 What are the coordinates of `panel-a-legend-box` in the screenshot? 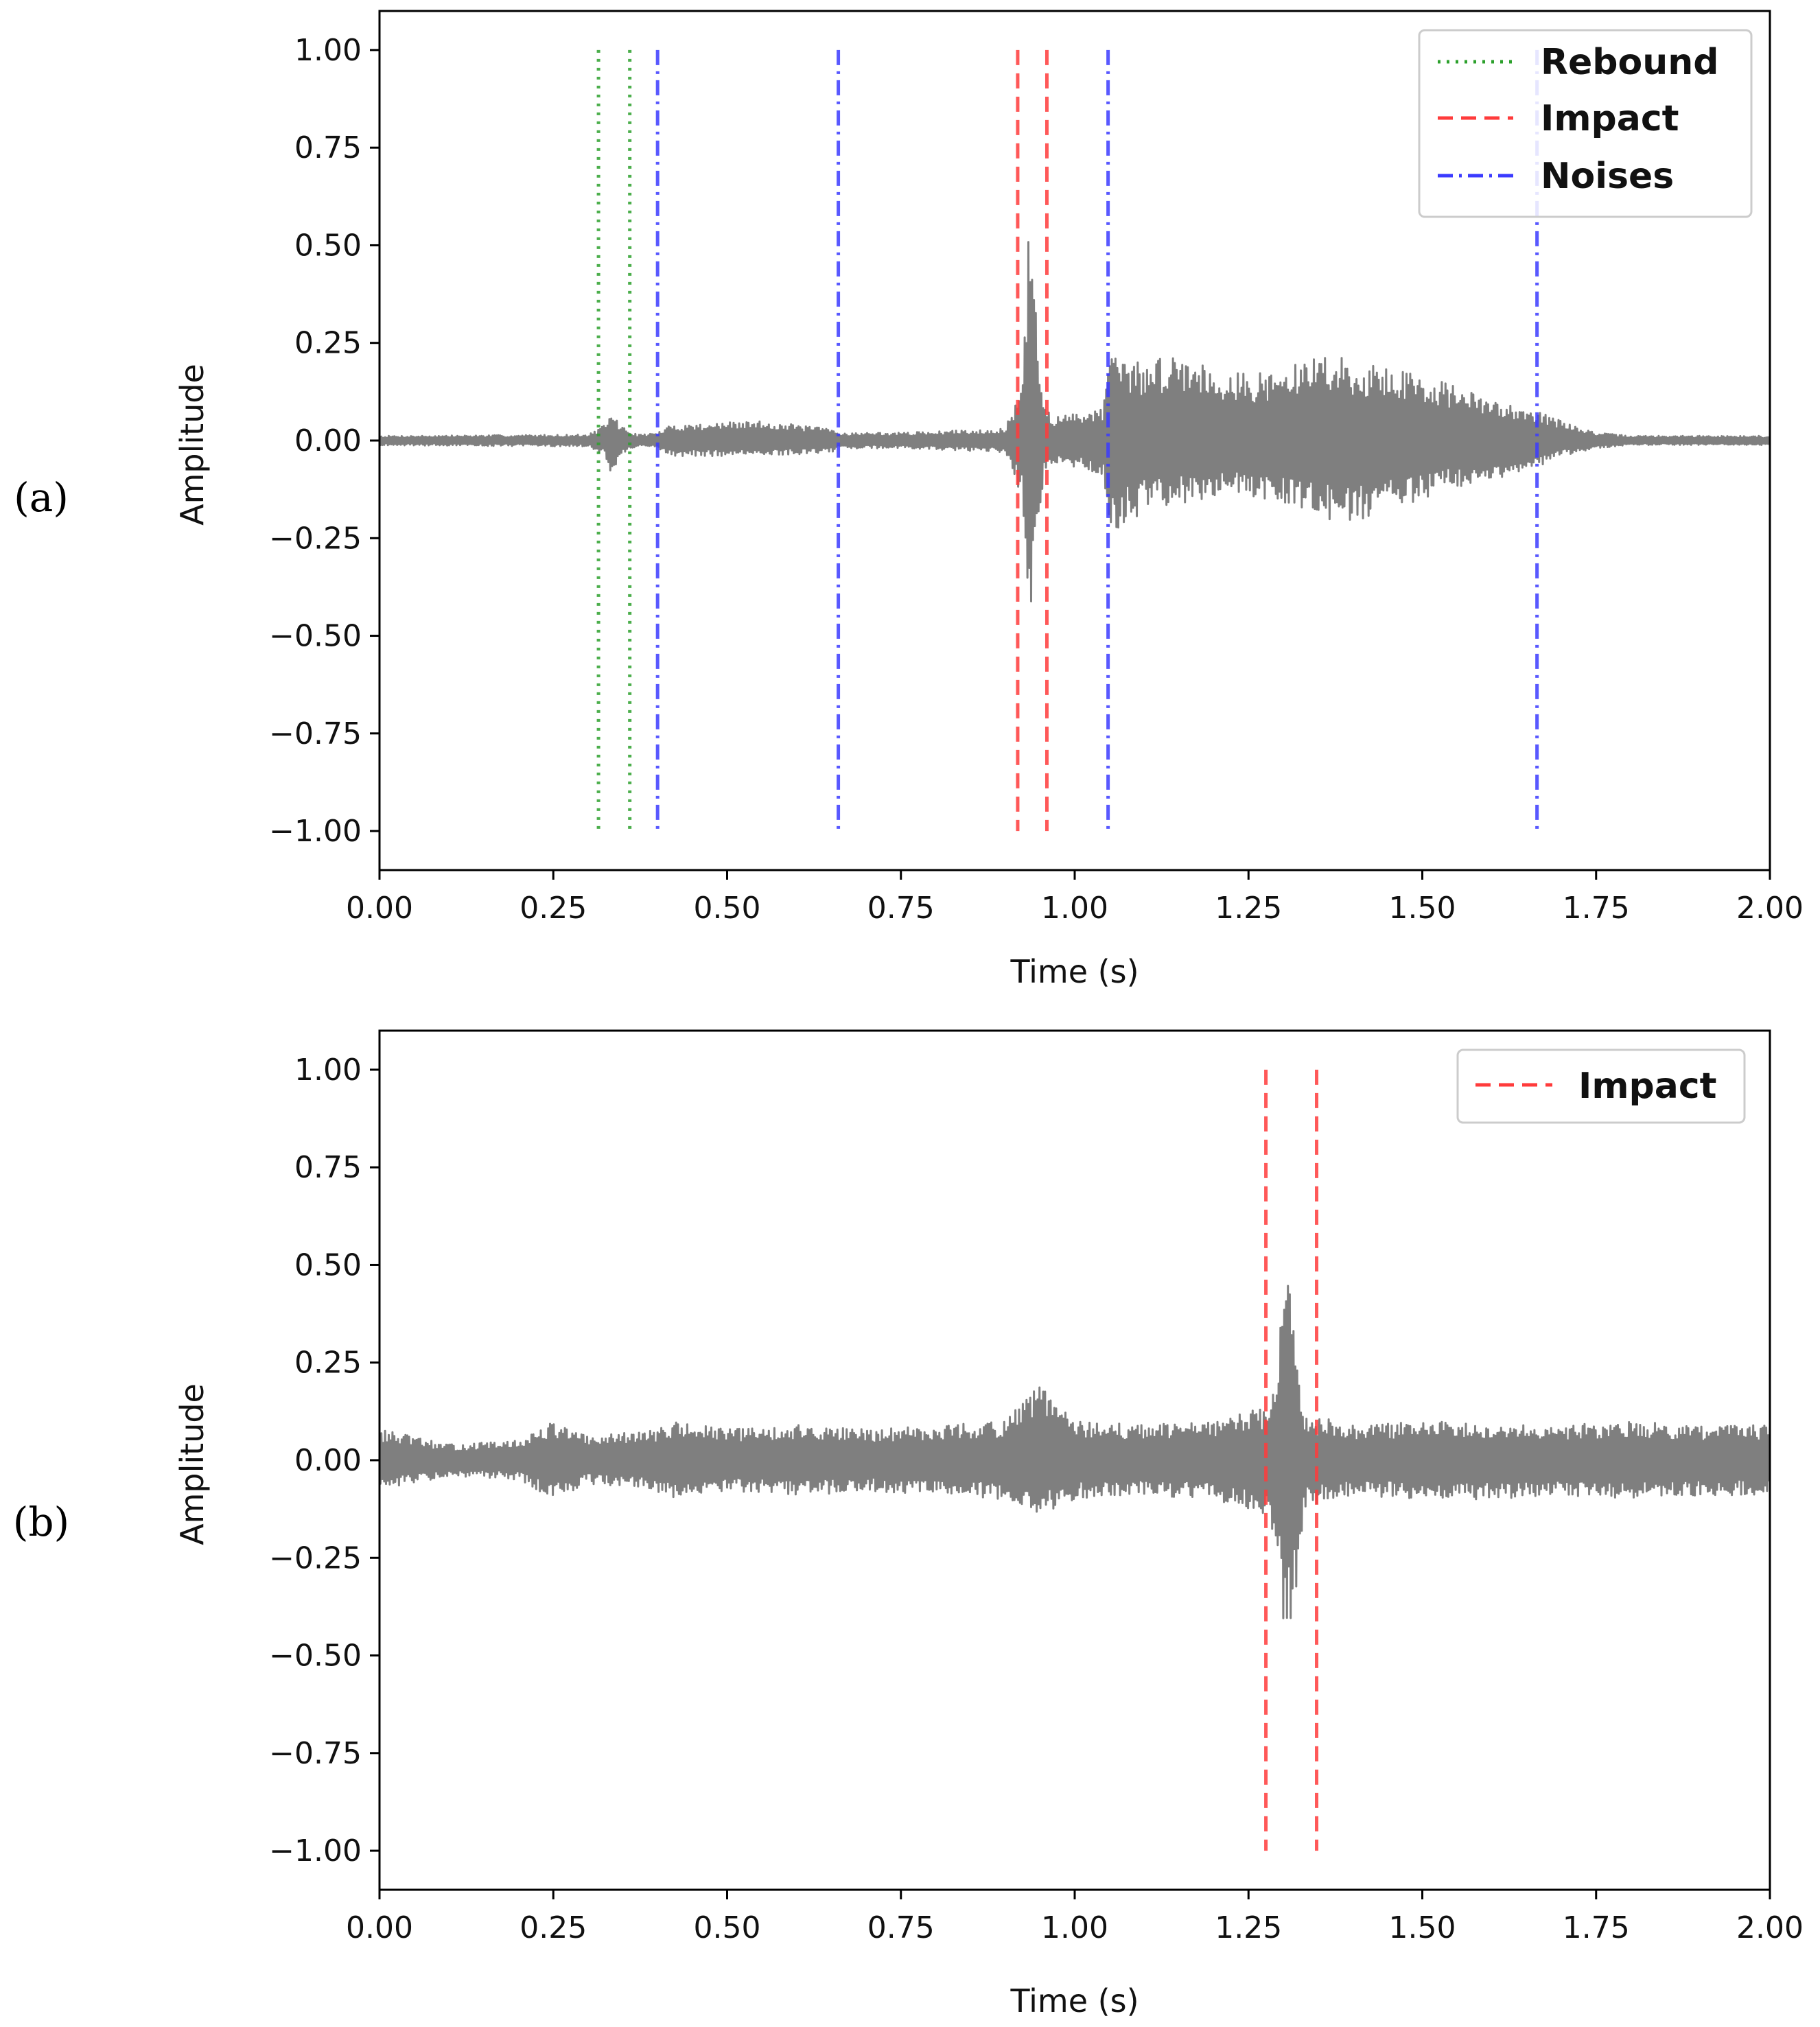 It's located at (1585, 123).